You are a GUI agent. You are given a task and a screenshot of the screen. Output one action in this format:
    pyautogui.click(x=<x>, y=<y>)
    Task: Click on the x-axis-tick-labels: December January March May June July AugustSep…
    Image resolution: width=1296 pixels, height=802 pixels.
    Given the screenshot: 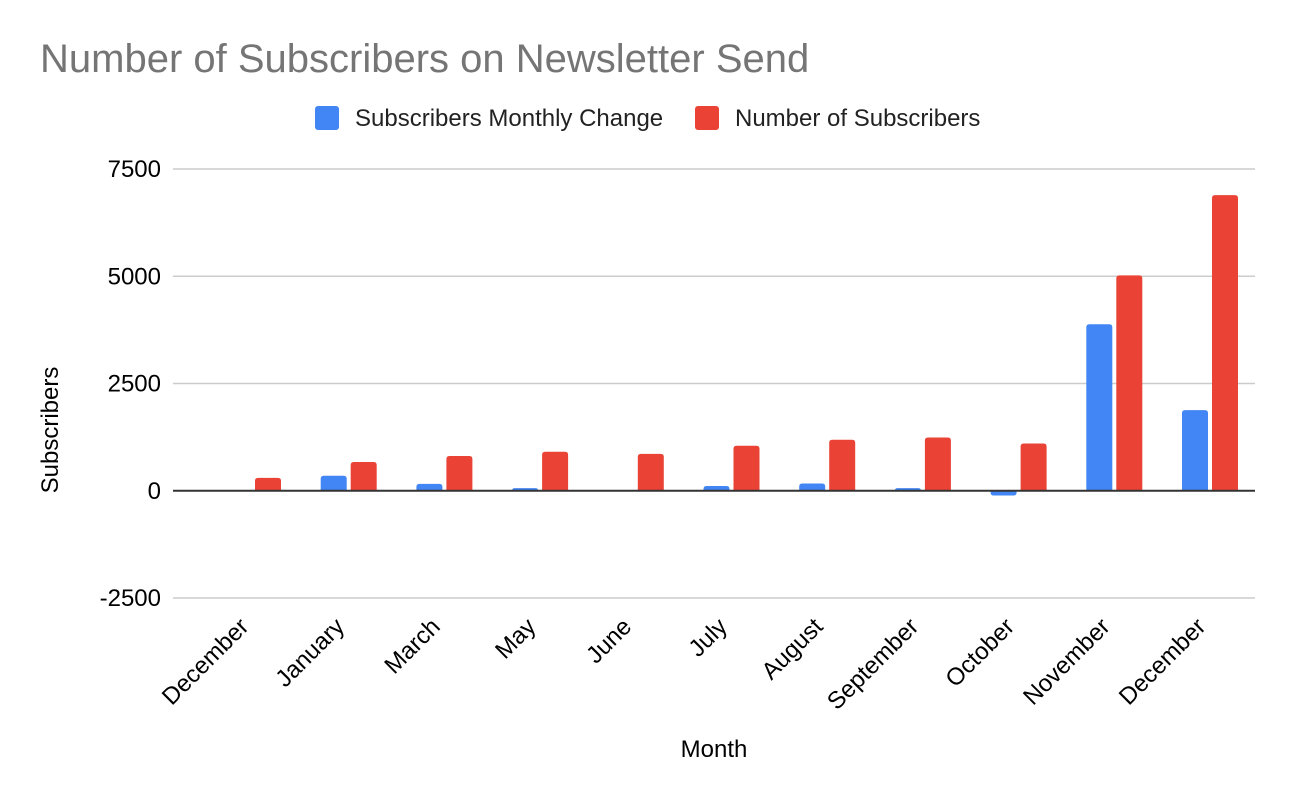 What is the action you would take?
    pyautogui.click(x=684, y=664)
    